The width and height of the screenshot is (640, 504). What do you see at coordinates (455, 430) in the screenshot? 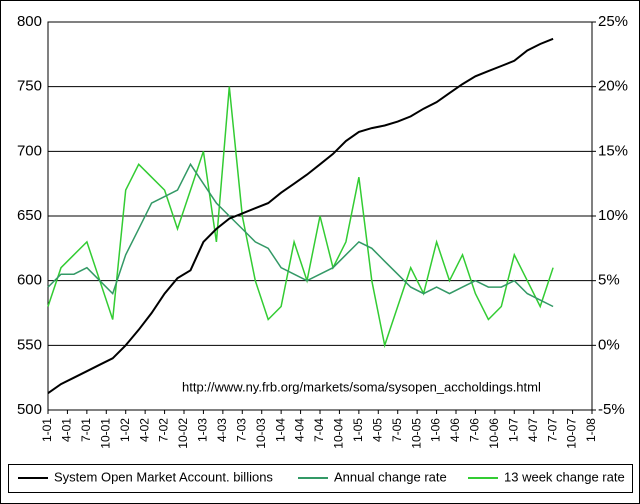
I see `x-tick-label: 4-06` at bounding box center [455, 430].